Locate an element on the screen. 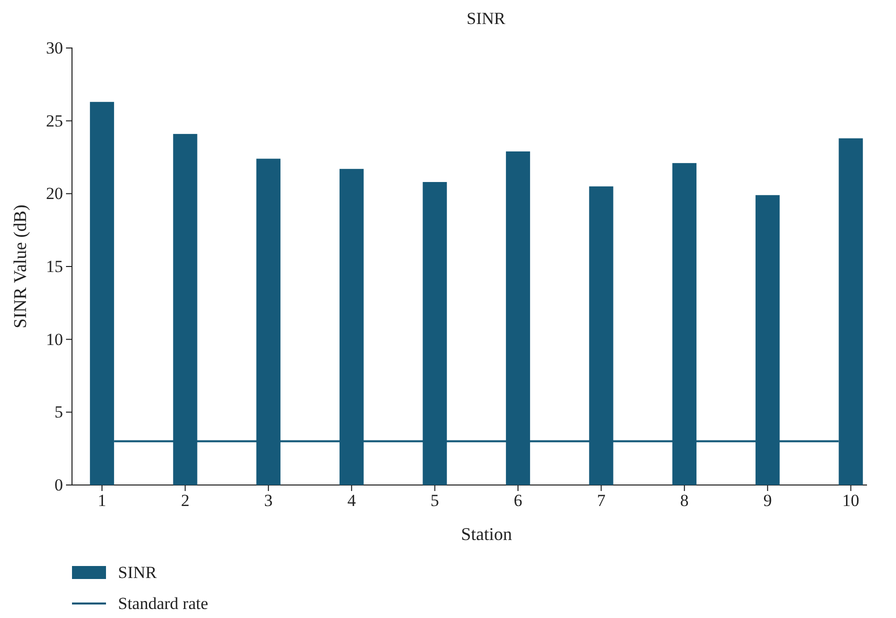 This screenshot has height=618, width=896. y-tick-label: 15 is located at coordinates (54, 266).